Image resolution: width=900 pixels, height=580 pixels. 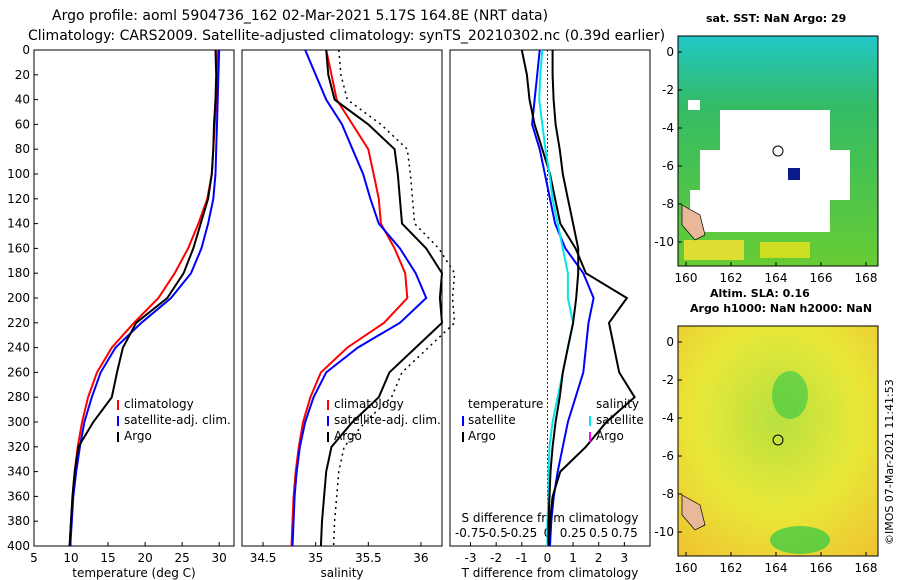 I want to click on y-tick-label: 380, so click(x=18, y=521).